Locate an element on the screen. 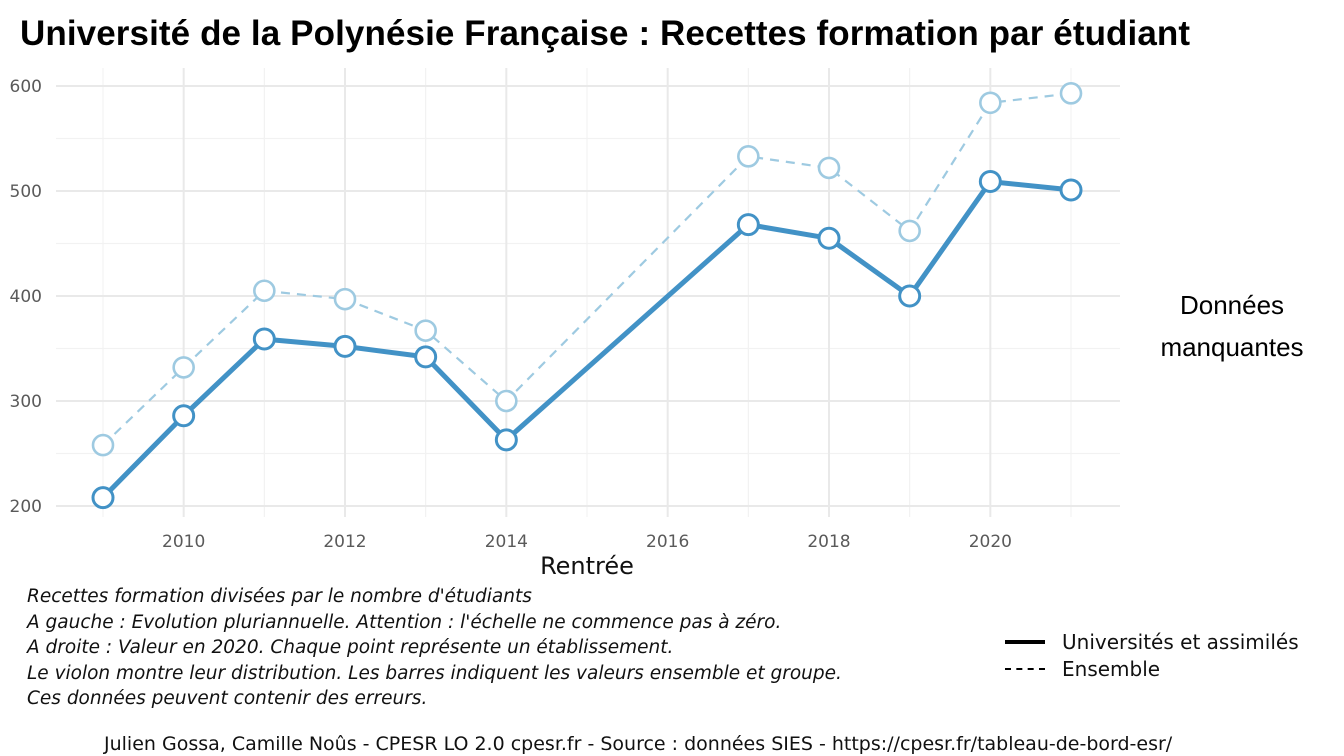 The image size is (1344, 756). legend-label-ensemble: Ensemble is located at coordinates (1111, 668).